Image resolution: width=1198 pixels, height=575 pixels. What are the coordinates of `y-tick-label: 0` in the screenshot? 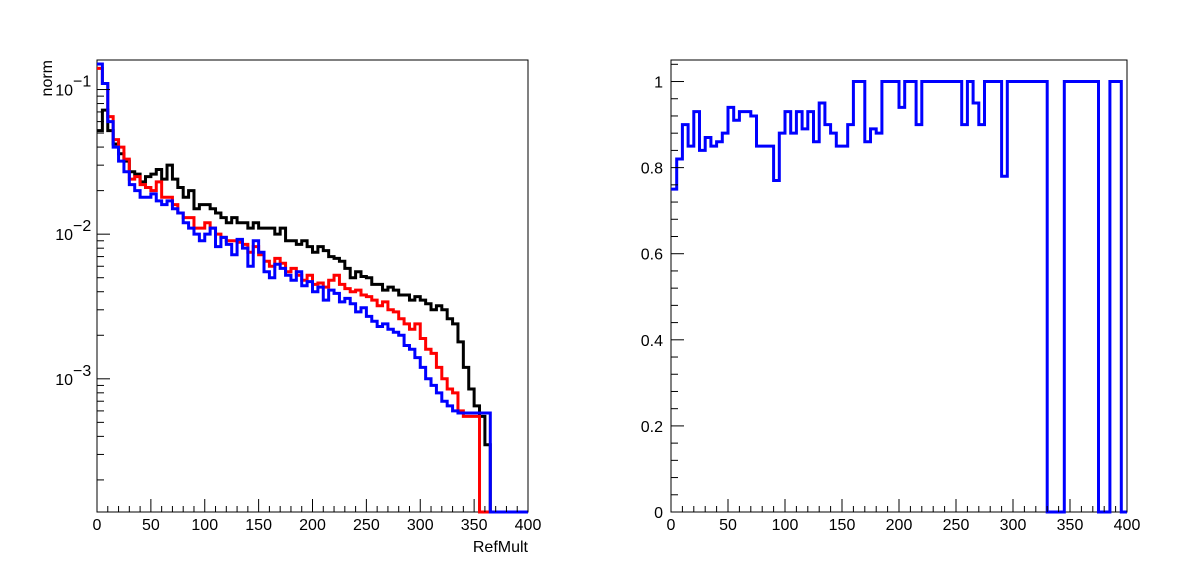 It's located at (658, 513).